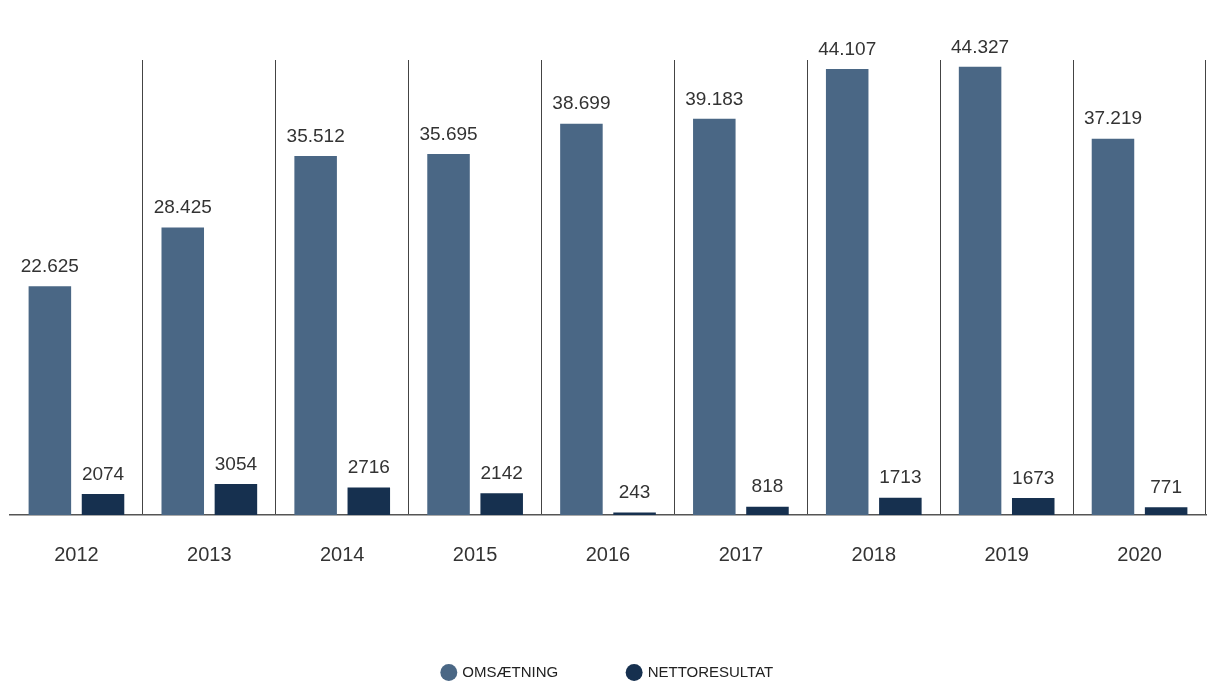  What do you see at coordinates (1113, 118) in the screenshot?
I see `data-label: 37.219` at bounding box center [1113, 118].